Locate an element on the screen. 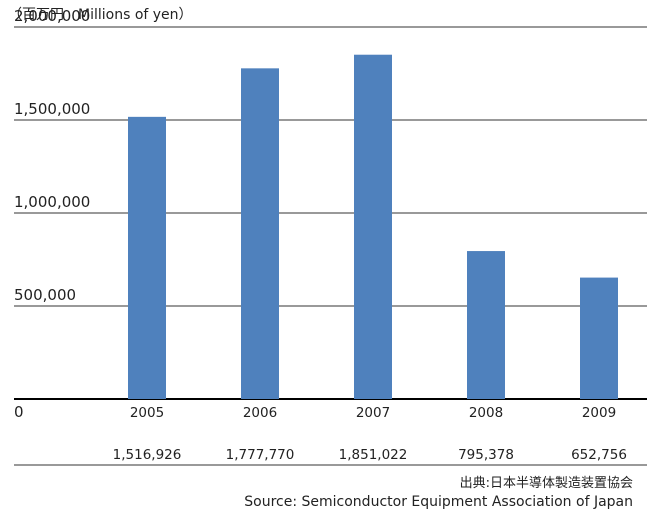 This screenshot has width=647, height=510. y-tick-label: 2,000,000 is located at coordinates (52, 16).